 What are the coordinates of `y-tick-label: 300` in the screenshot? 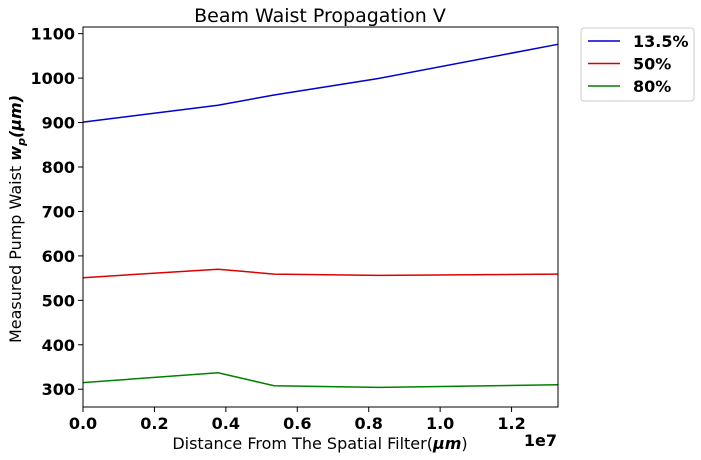 It's located at (58, 389).